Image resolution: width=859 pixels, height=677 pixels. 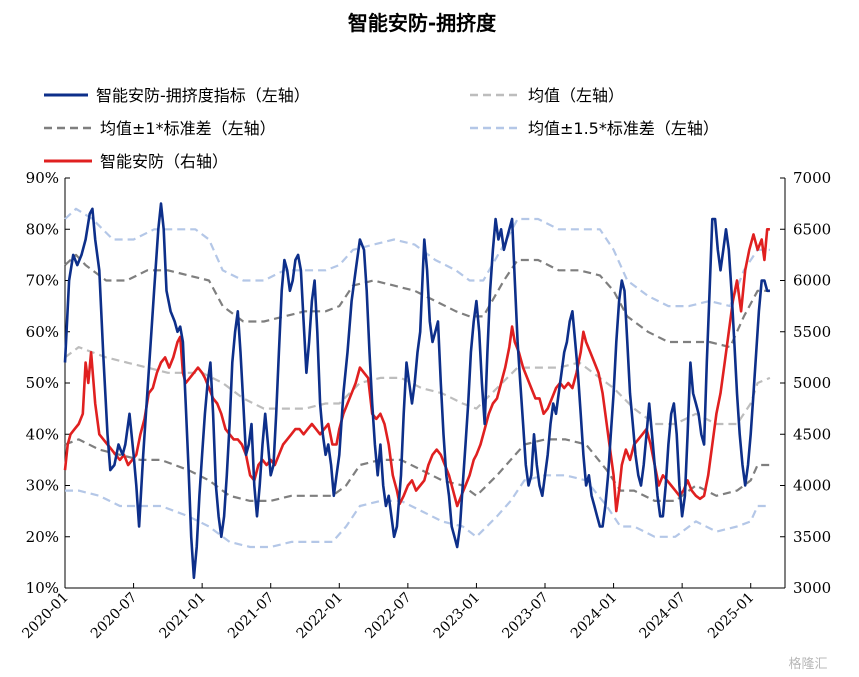 What do you see at coordinates (188, 128) in the screenshot?
I see `legend-label-std1: 均值±1*标准差（左轴）` at bounding box center [188, 128].